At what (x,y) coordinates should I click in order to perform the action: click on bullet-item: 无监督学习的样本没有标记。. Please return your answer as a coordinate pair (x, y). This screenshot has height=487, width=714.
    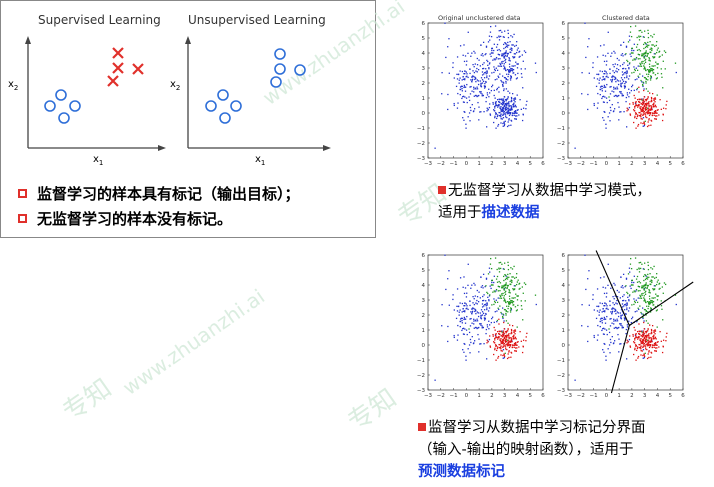
    Looking at the image, I should click on (125, 218).